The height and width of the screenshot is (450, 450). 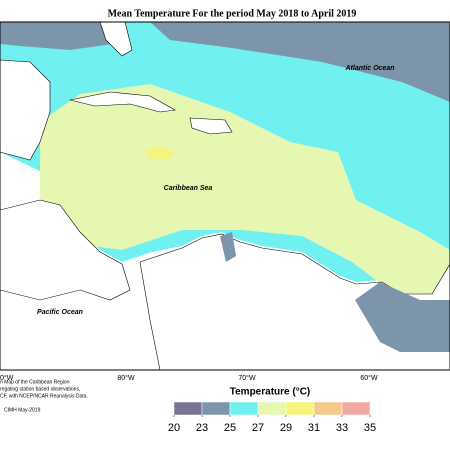 I want to click on footnote: CF, with NCEP/NCAR Reanalysis Data., so click(x=44, y=396).